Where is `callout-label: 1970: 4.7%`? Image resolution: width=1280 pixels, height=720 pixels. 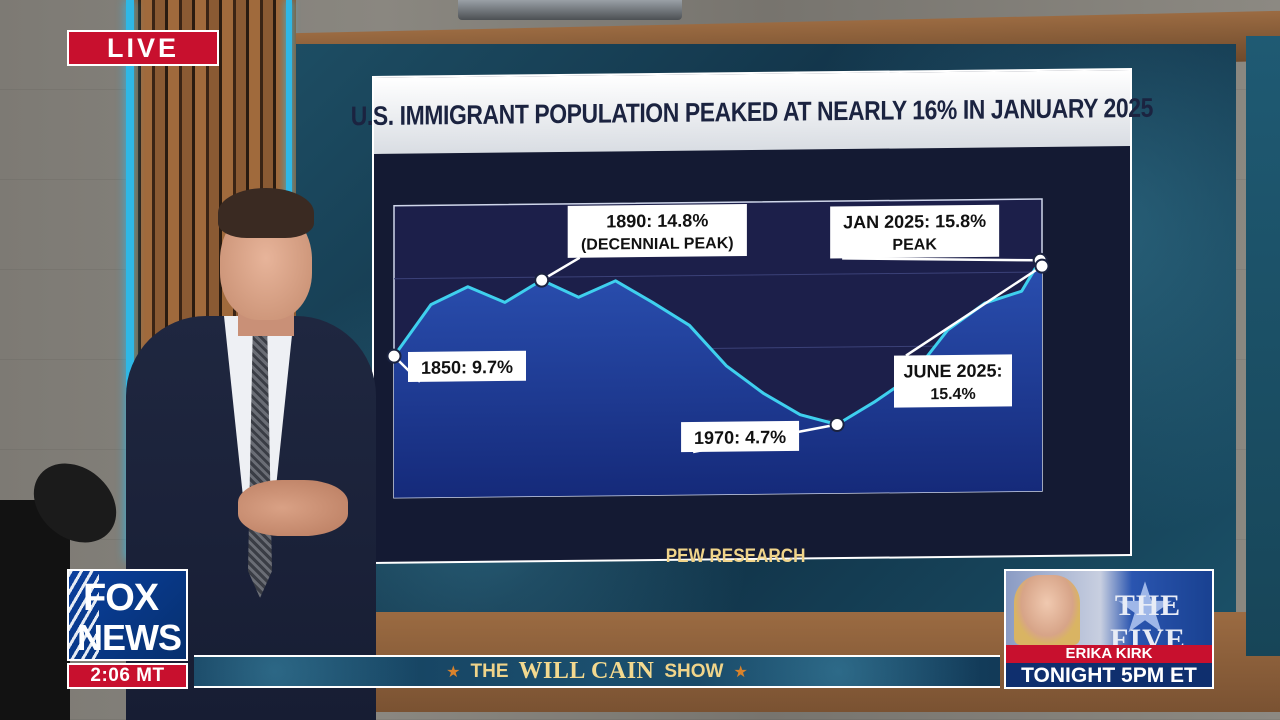 callout-label: 1970: 4.7% is located at coordinates (740, 437).